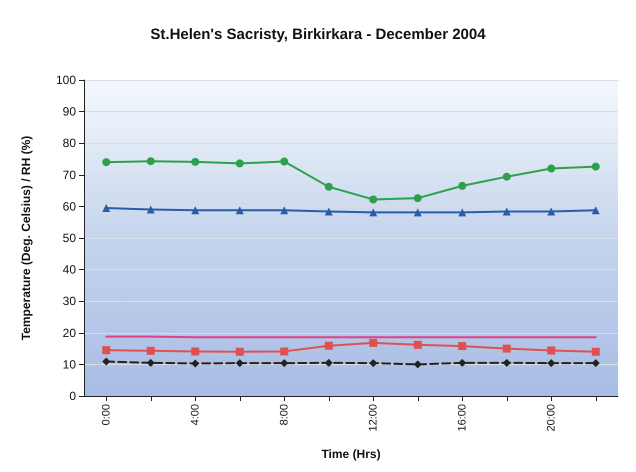 This screenshot has width=636, height=472. I want to click on y-tick-label: 40, so click(69, 269).